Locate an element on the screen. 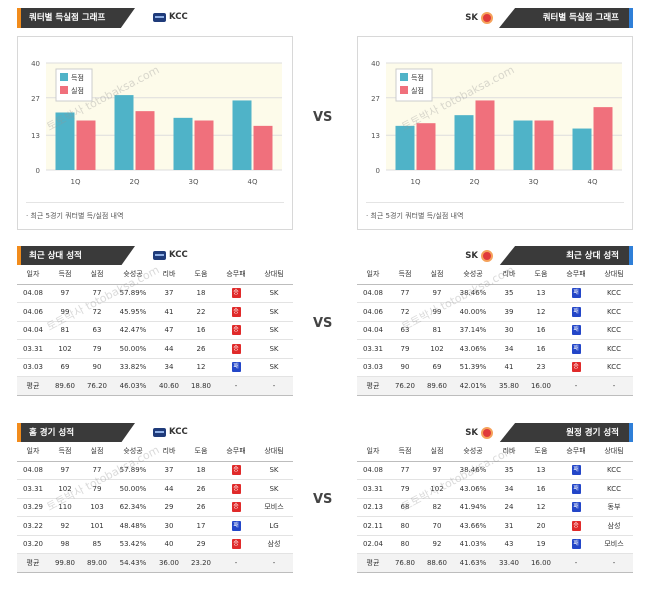 This screenshot has height=593, width=650. right-chart-header: SK 쿼터별 득실점 그래프 is located at coordinates (495, 18).